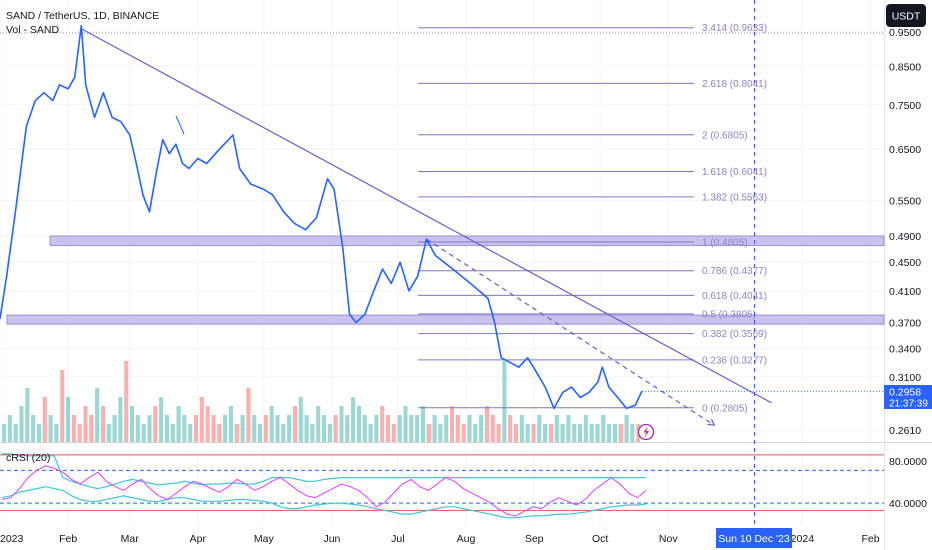 The image size is (932, 550). What do you see at coordinates (905, 378) in the screenshot?
I see `price-tick-label: 0.3100` at bounding box center [905, 378].